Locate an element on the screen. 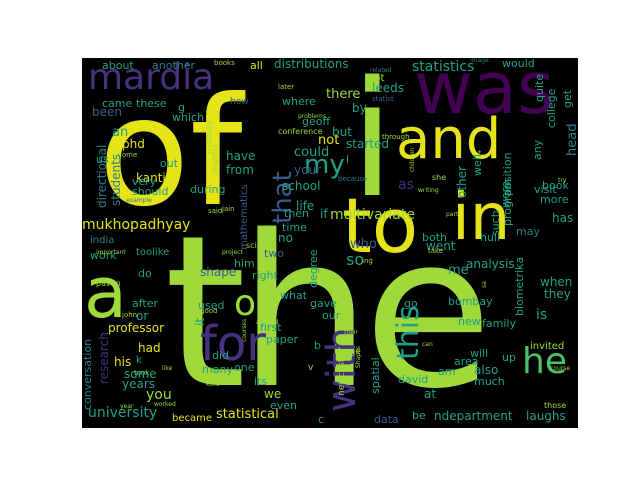 The image size is (640, 480). word-school: school is located at coordinates (301, 186).